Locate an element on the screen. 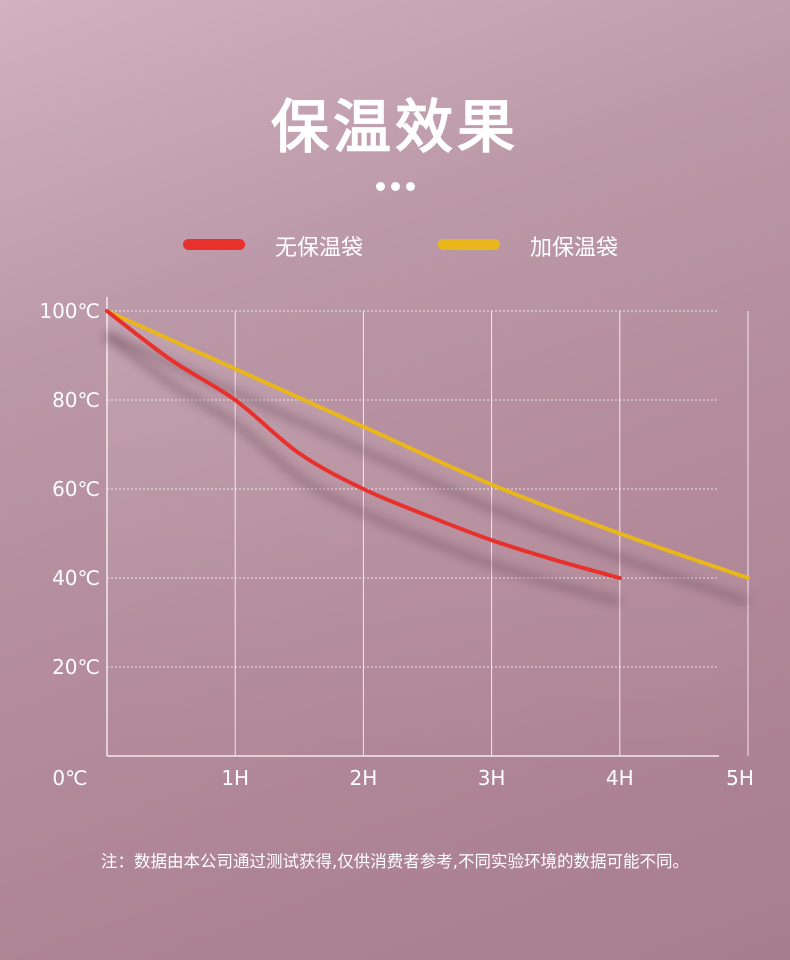 The height and width of the screenshot is (960, 790). legend-label-with-bag: 加保温袋 is located at coordinates (574, 248).